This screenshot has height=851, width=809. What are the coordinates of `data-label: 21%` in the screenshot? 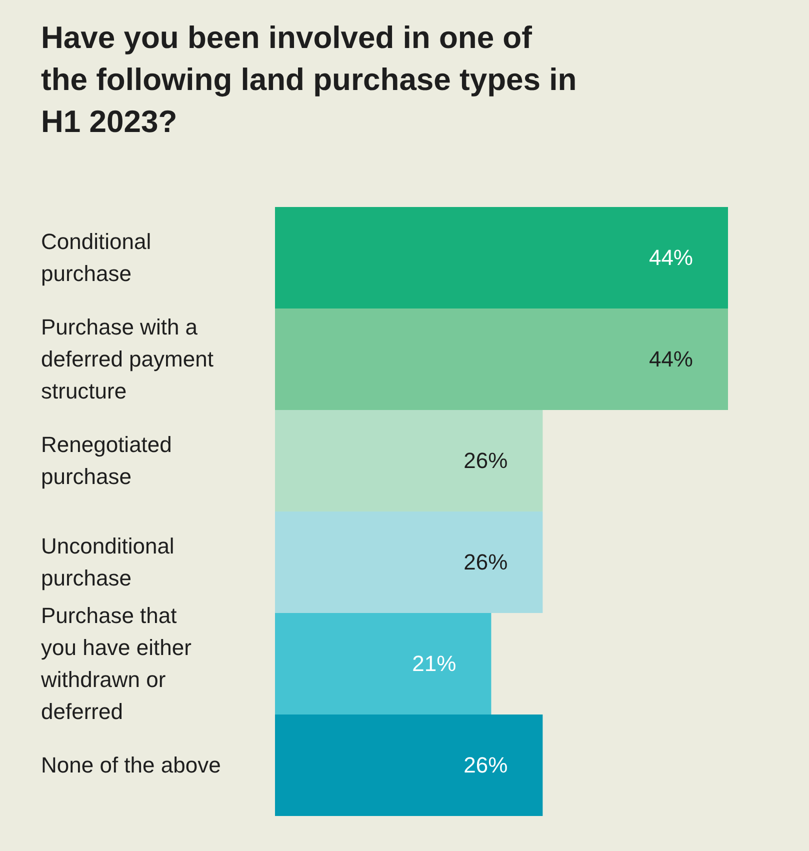 It's located at (434, 663).